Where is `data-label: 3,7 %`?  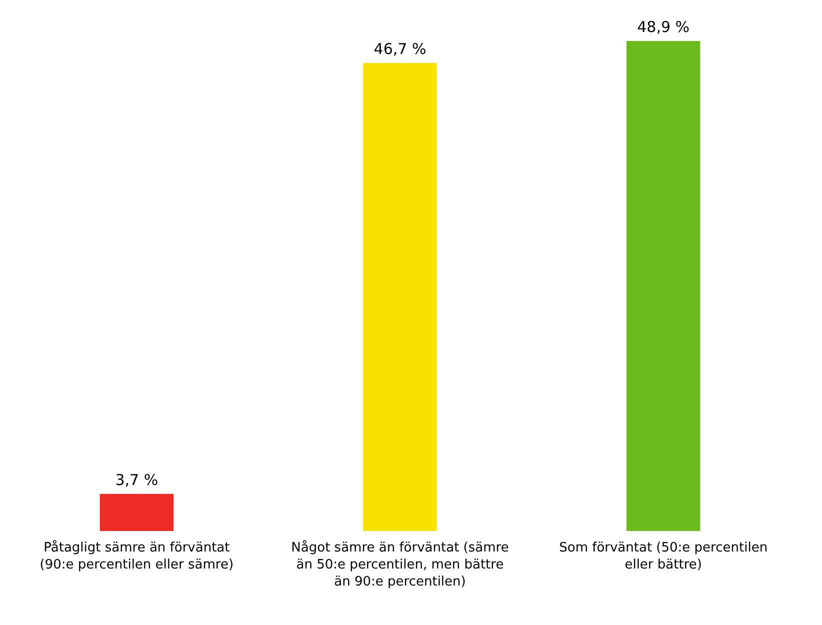 data-label: 3,7 % is located at coordinates (136, 479).